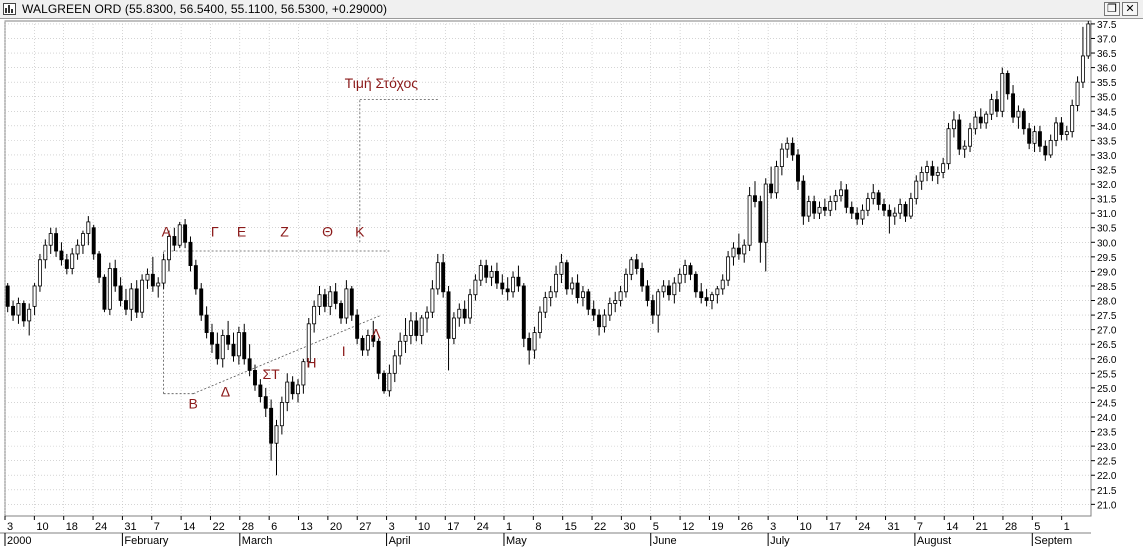 The image size is (1143, 550). Describe the element at coordinates (1053, 541) in the screenshot. I see `x-month-label: Septem` at that location.